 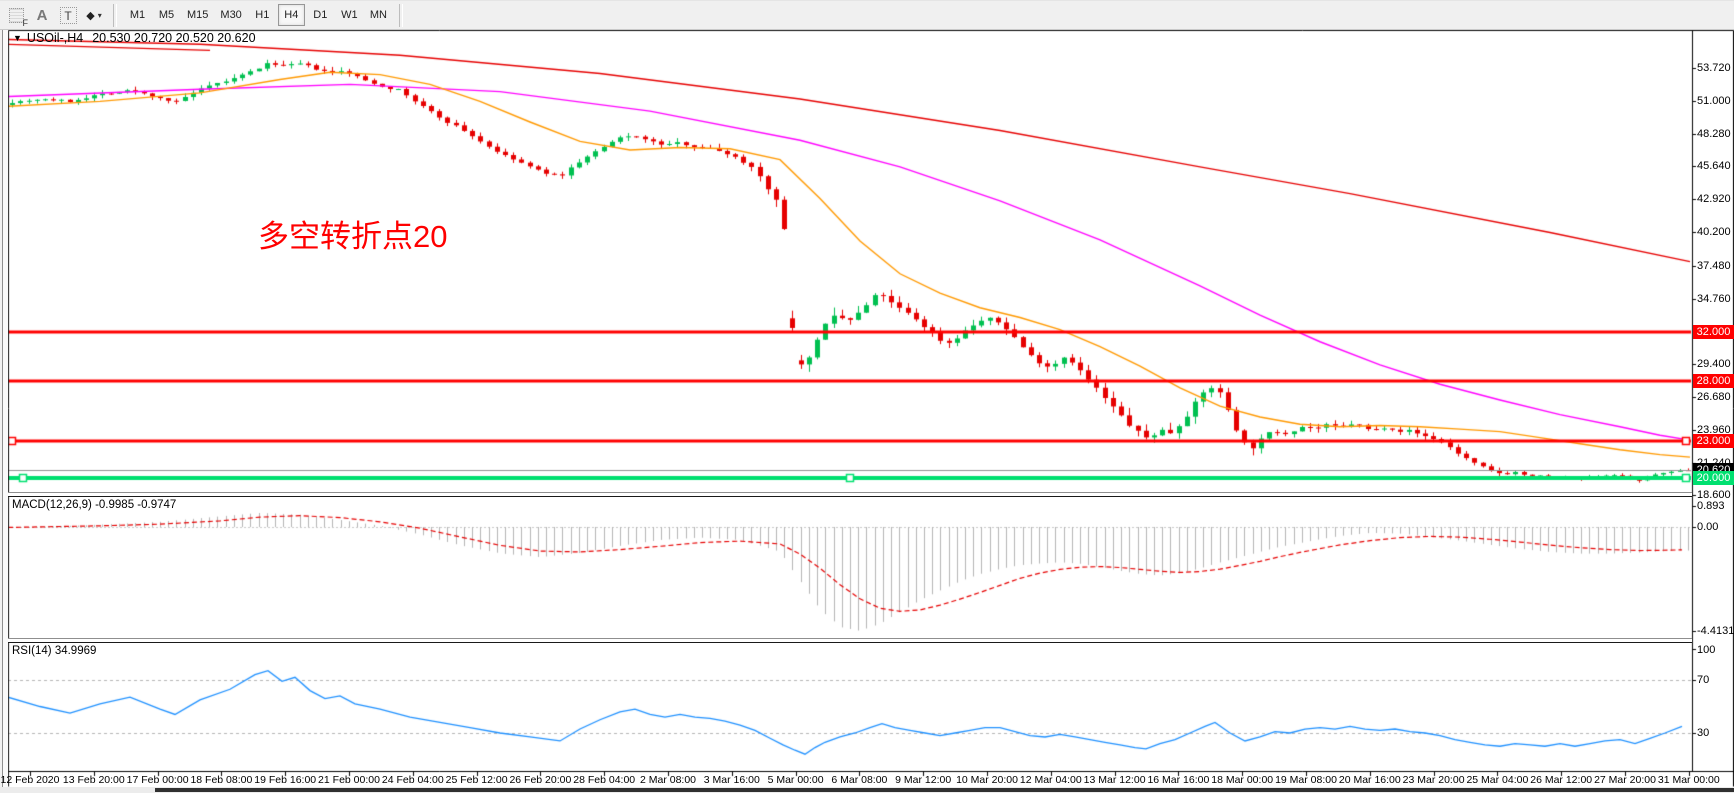 What do you see at coordinates (540, 780) in the screenshot?
I see `date-label: 26 Feb 20:00` at bounding box center [540, 780].